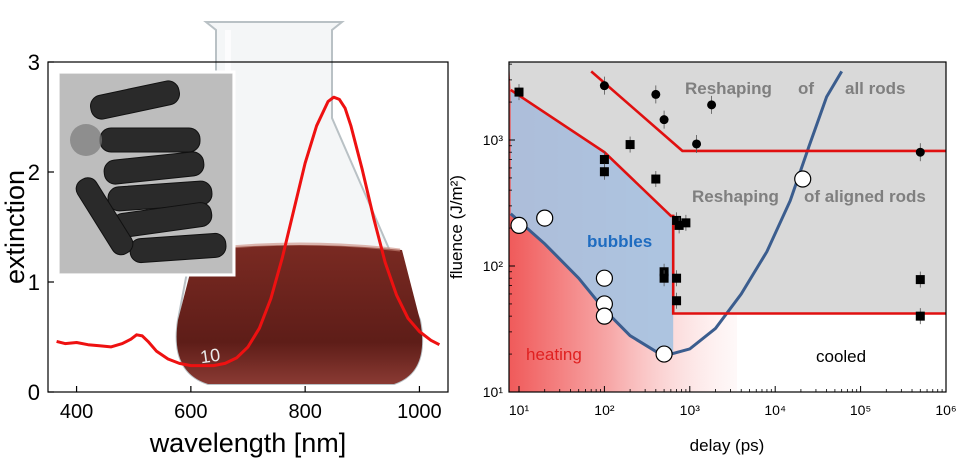 This screenshot has width=964, height=459. Describe the element at coordinates (210, 356) in the screenshot. I see `flask-number: 10` at that location.